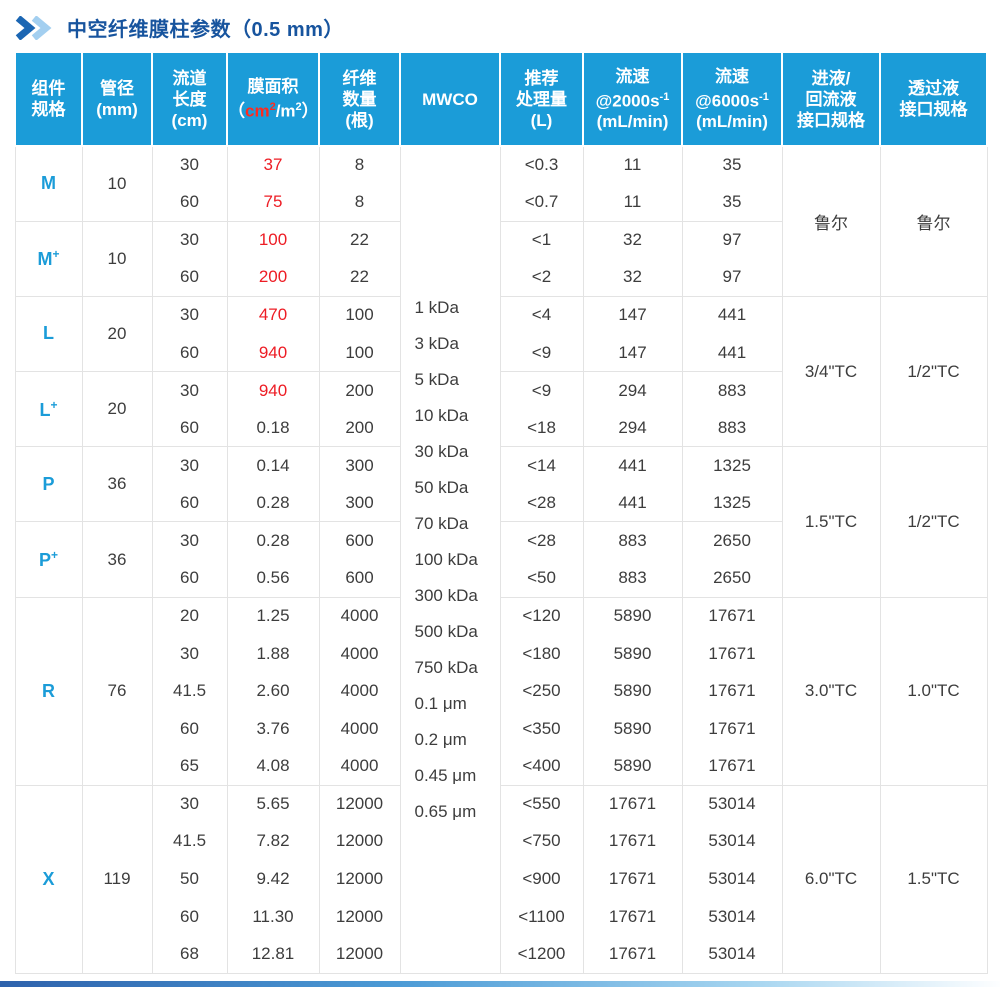 Image resolution: width=1000 pixels, height=987 pixels. What do you see at coordinates (359, 503) in the screenshot?
I see `cell-fiber-count: 300` at bounding box center [359, 503].